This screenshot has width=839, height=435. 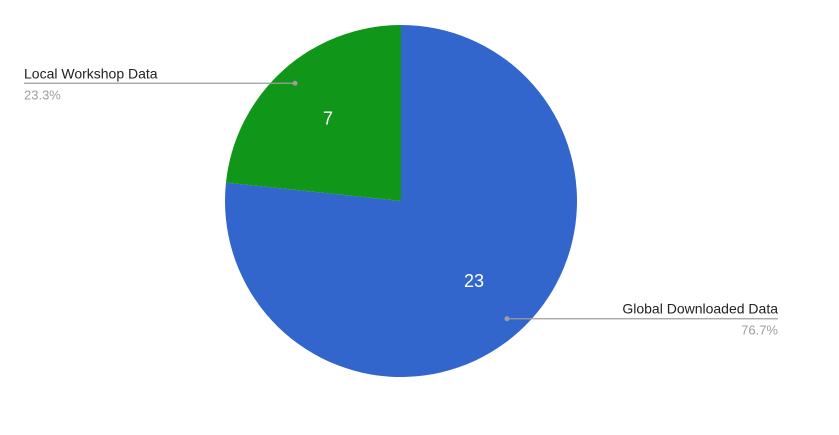 What do you see at coordinates (91, 73) in the screenshot?
I see `slice-label-local-workshop-data: Local Workshop Data` at bounding box center [91, 73].